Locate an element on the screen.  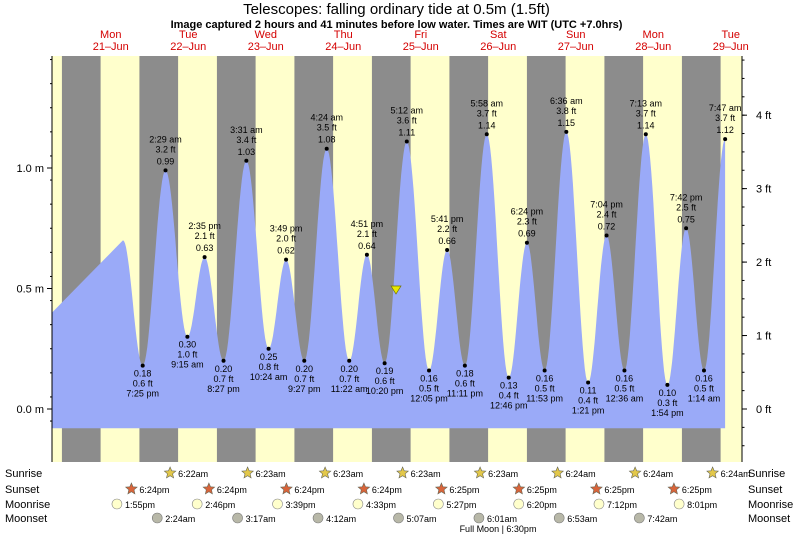
moonset-time: 4:12am is located at coordinates (341, 519).